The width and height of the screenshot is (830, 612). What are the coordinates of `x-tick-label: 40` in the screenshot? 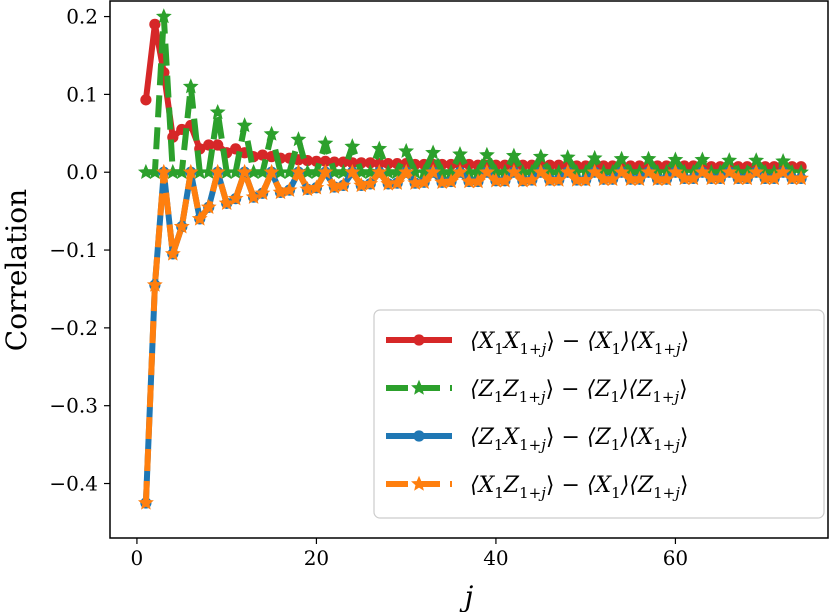 It's located at (495, 558).